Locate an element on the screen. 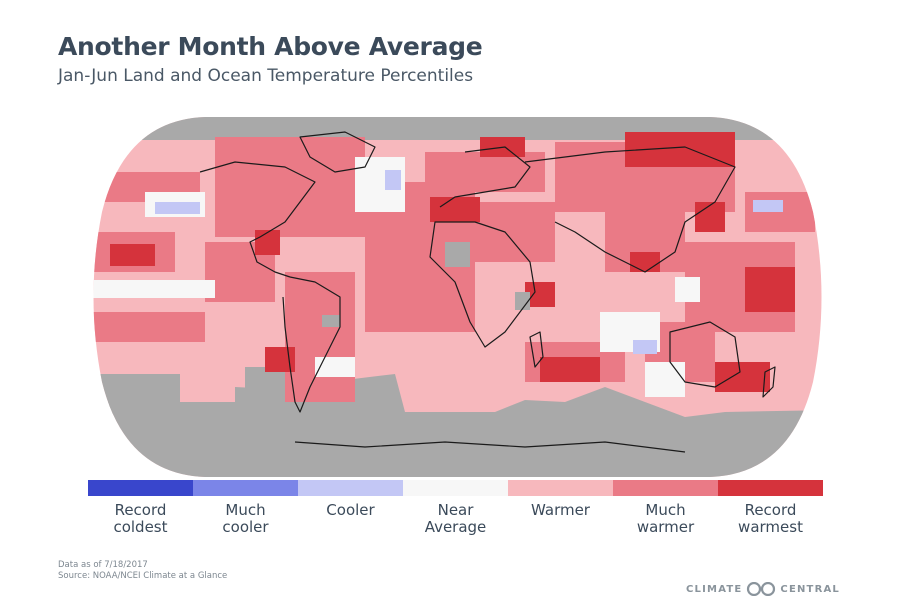 The image size is (900, 615). legend-label-cooler: Cooler is located at coordinates (350, 510).